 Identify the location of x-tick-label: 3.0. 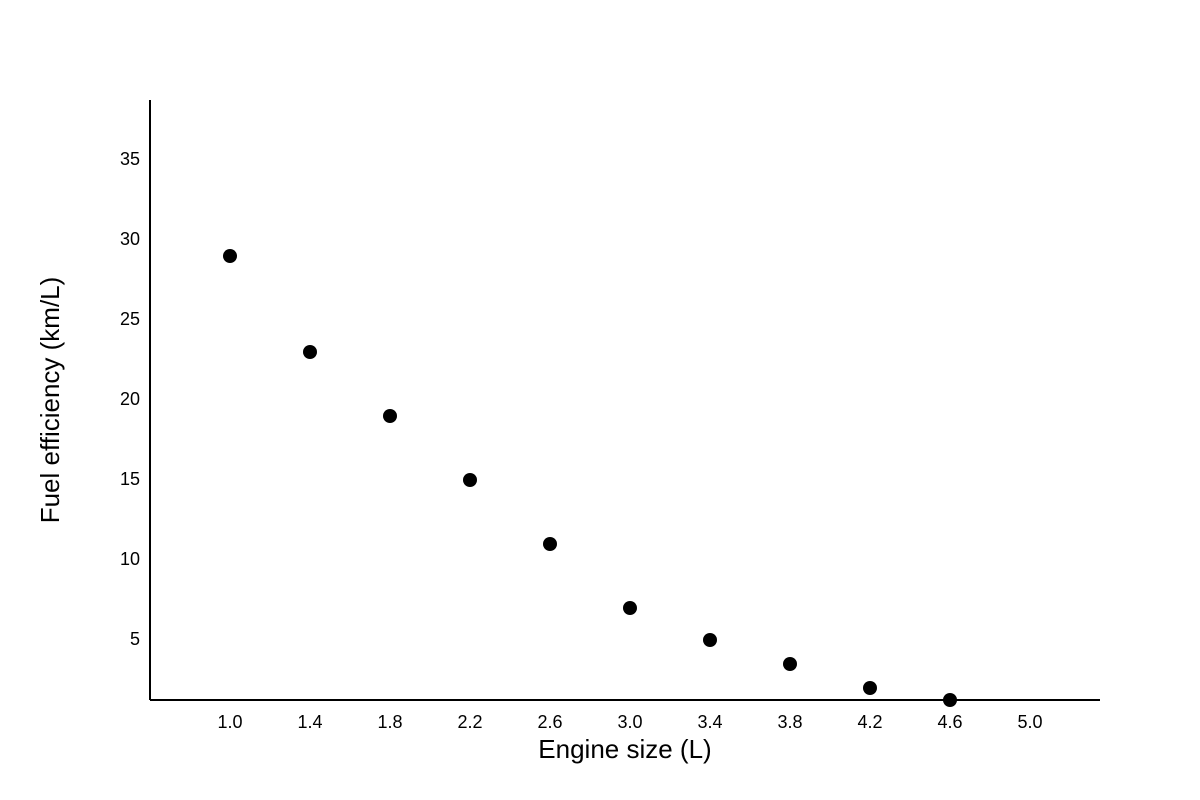
(629, 722).